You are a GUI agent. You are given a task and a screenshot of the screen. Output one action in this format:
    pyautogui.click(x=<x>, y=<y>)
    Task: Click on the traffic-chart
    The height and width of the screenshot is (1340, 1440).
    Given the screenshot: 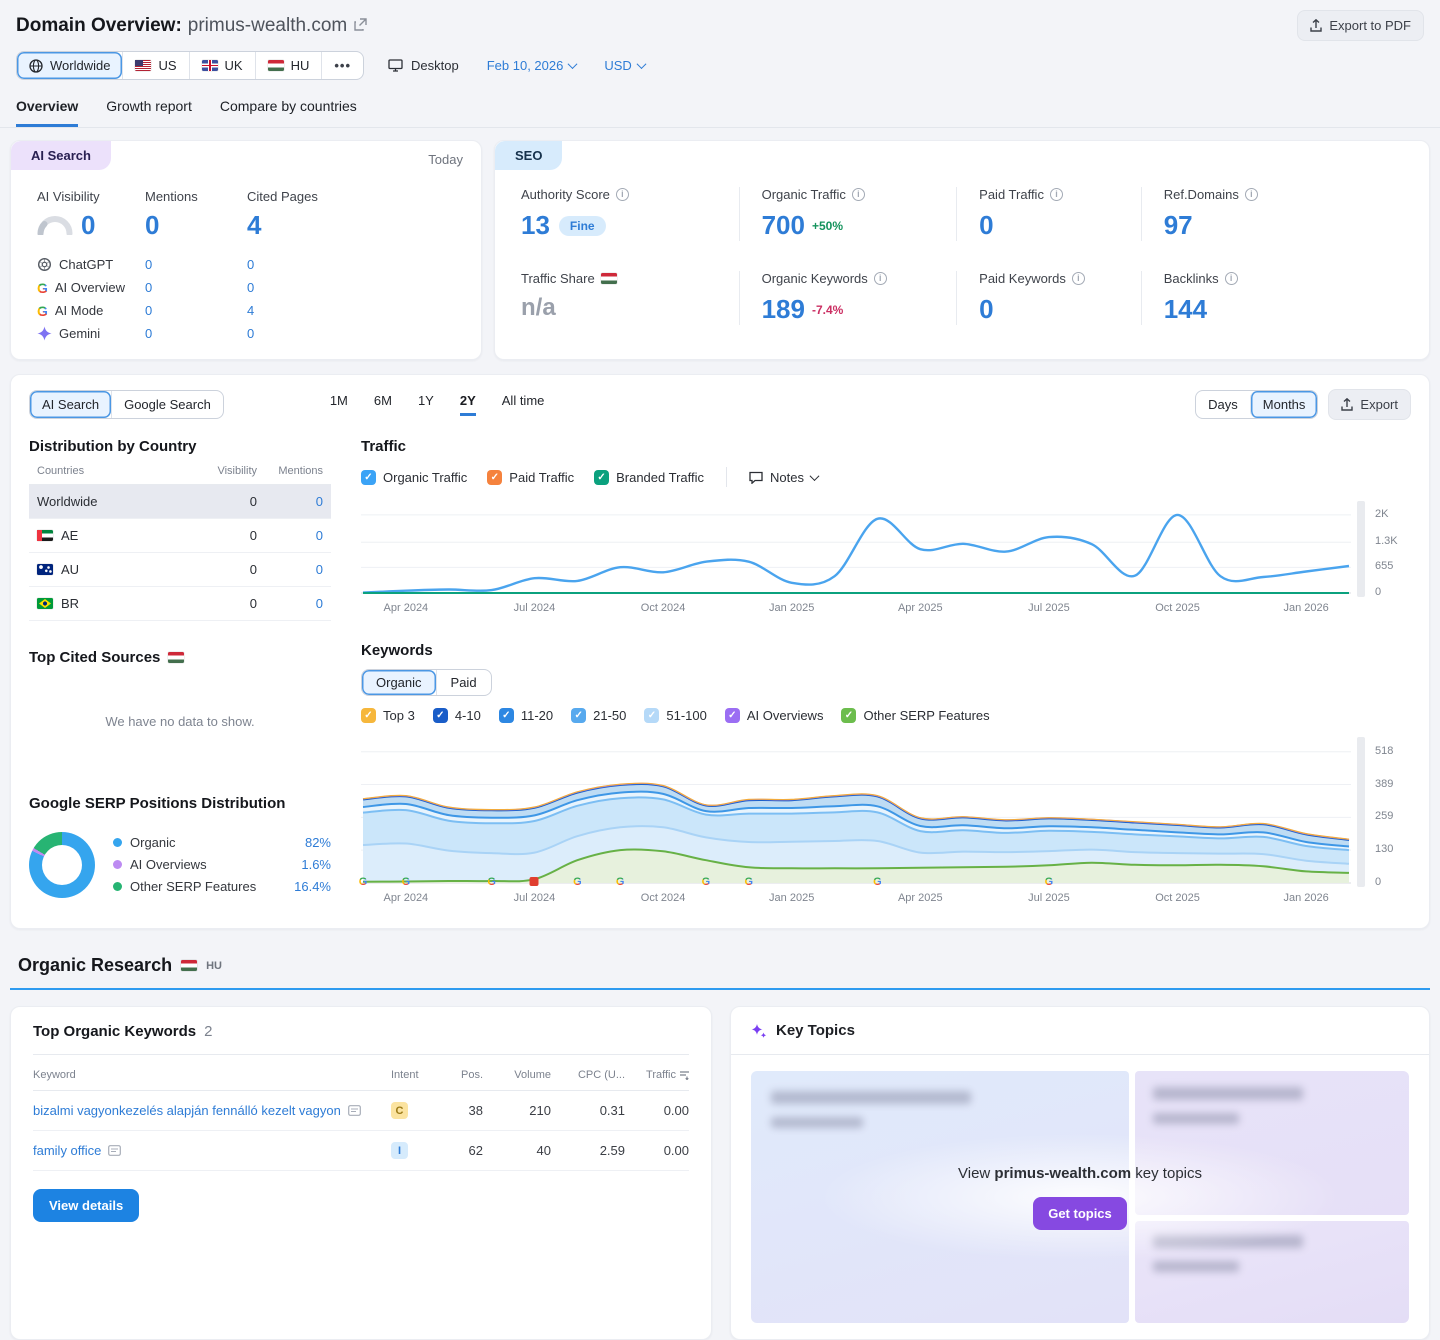 What is the action you would take?
    pyautogui.click(x=856, y=549)
    